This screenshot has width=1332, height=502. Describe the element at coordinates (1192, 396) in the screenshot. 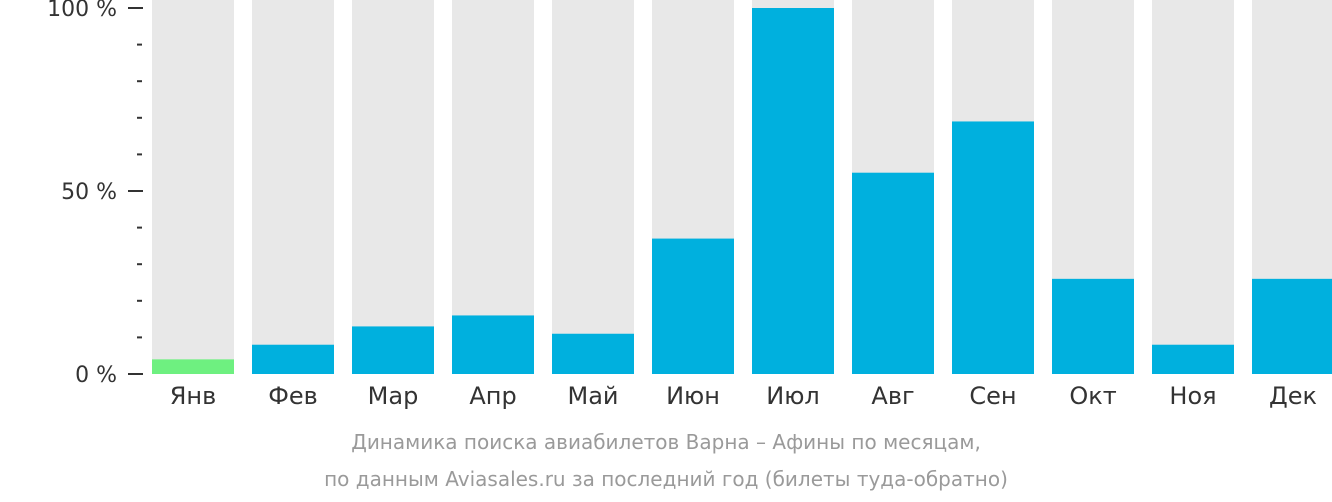

I see `x-tick-label: Ноя` at that location.